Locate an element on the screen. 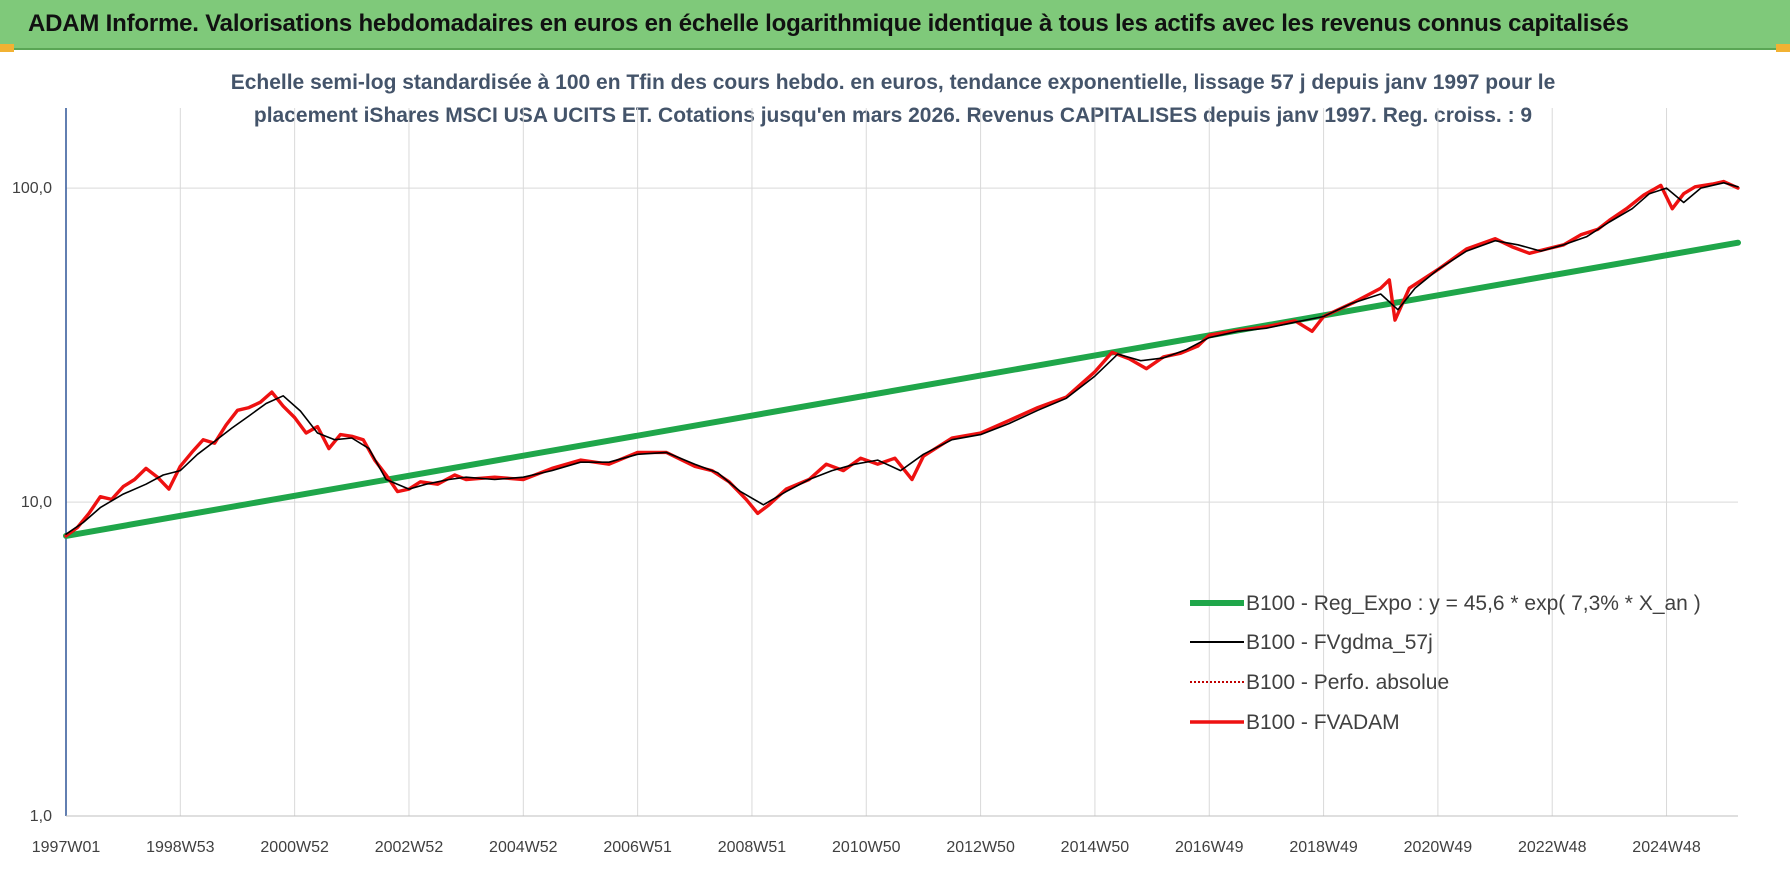 Image resolution: width=1790 pixels, height=888 pixels. legend-label-perf: B100 - Perfo. absolue is located at coordinates (1347, 682).